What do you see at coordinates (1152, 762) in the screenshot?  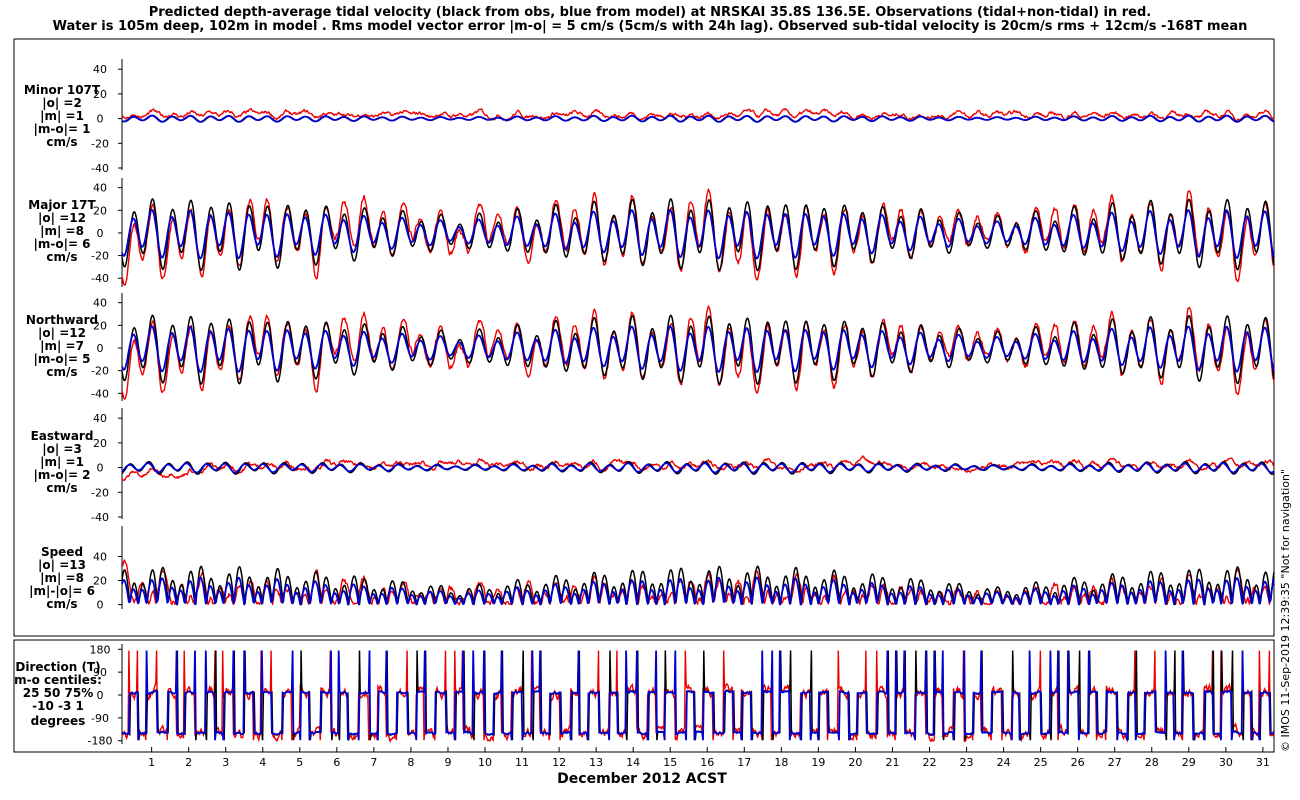 I see `x-tick-label-28: 28` at bounding box center [1152, 762].